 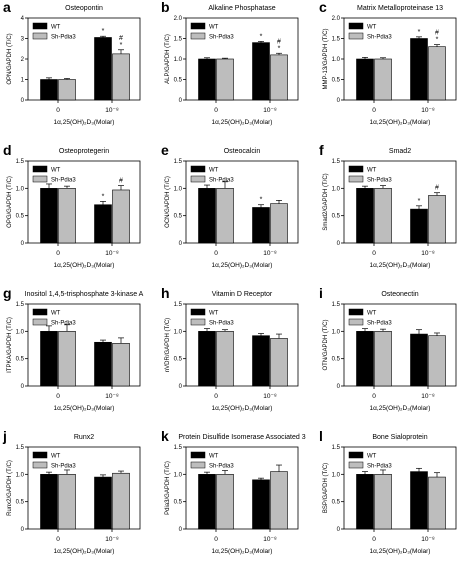 I want to click on panel-letter: f, so click(x=321, y=150).